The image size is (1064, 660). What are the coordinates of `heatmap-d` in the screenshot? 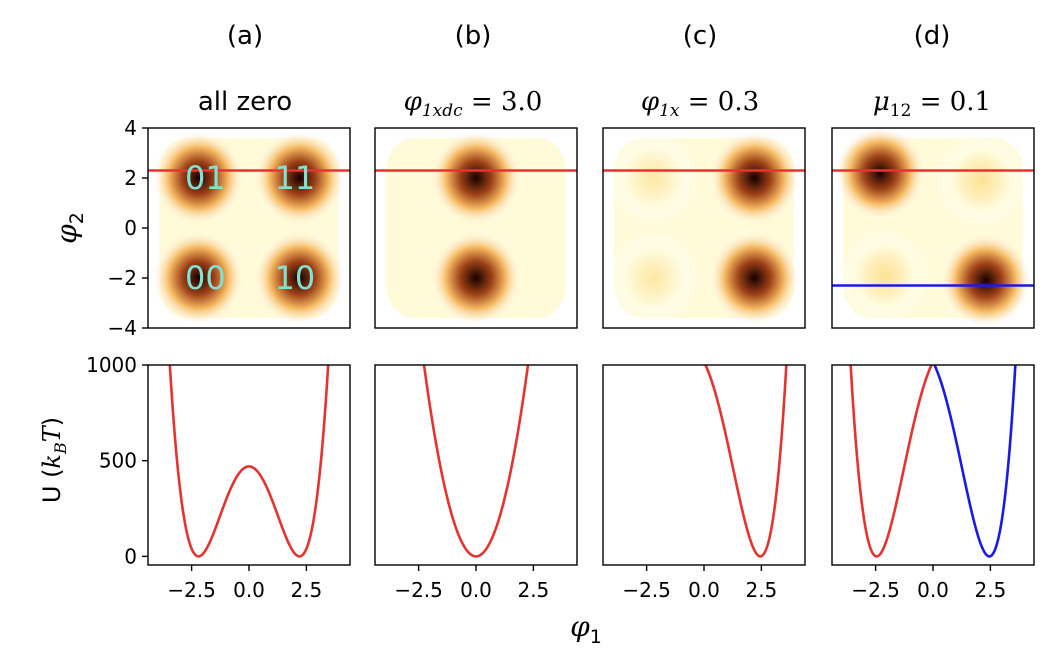 It's located at (933, 228).